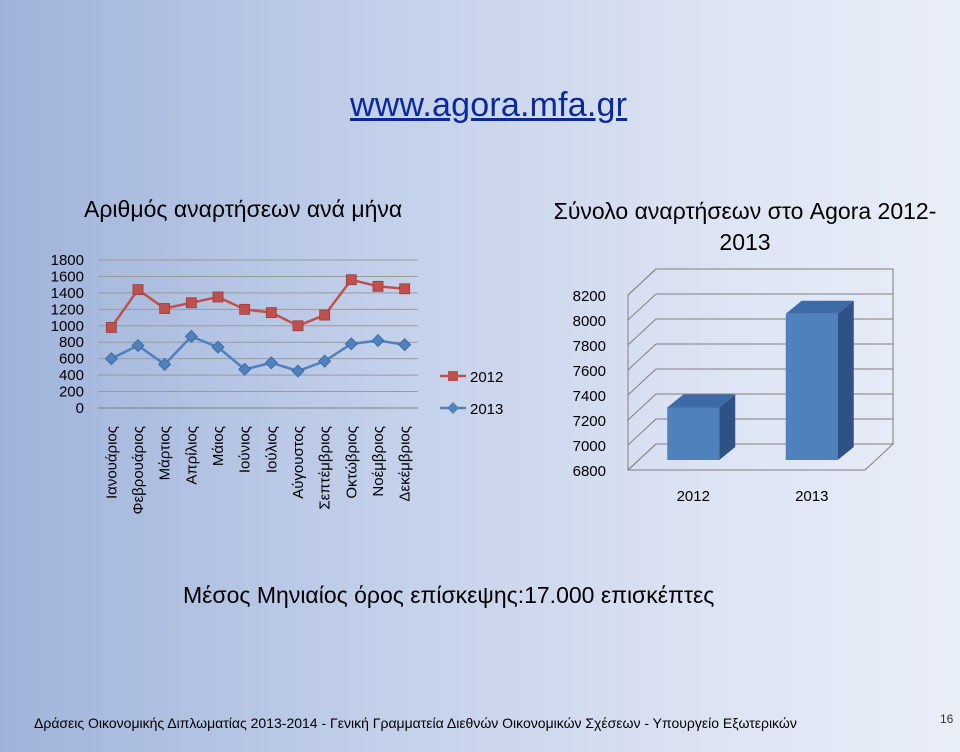 The width and height of the screenshot is (960, 752). I want to click on x-tick-label: Μάιος, so click(218, 446).